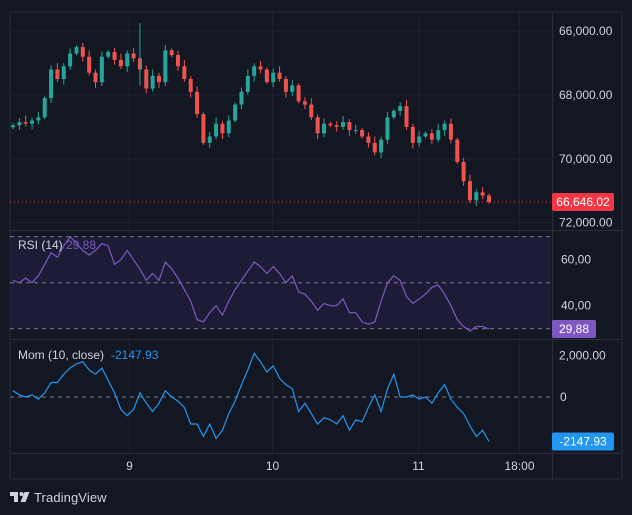  I want to click on rsi-badge-label: 29,88, so click(574, 329).